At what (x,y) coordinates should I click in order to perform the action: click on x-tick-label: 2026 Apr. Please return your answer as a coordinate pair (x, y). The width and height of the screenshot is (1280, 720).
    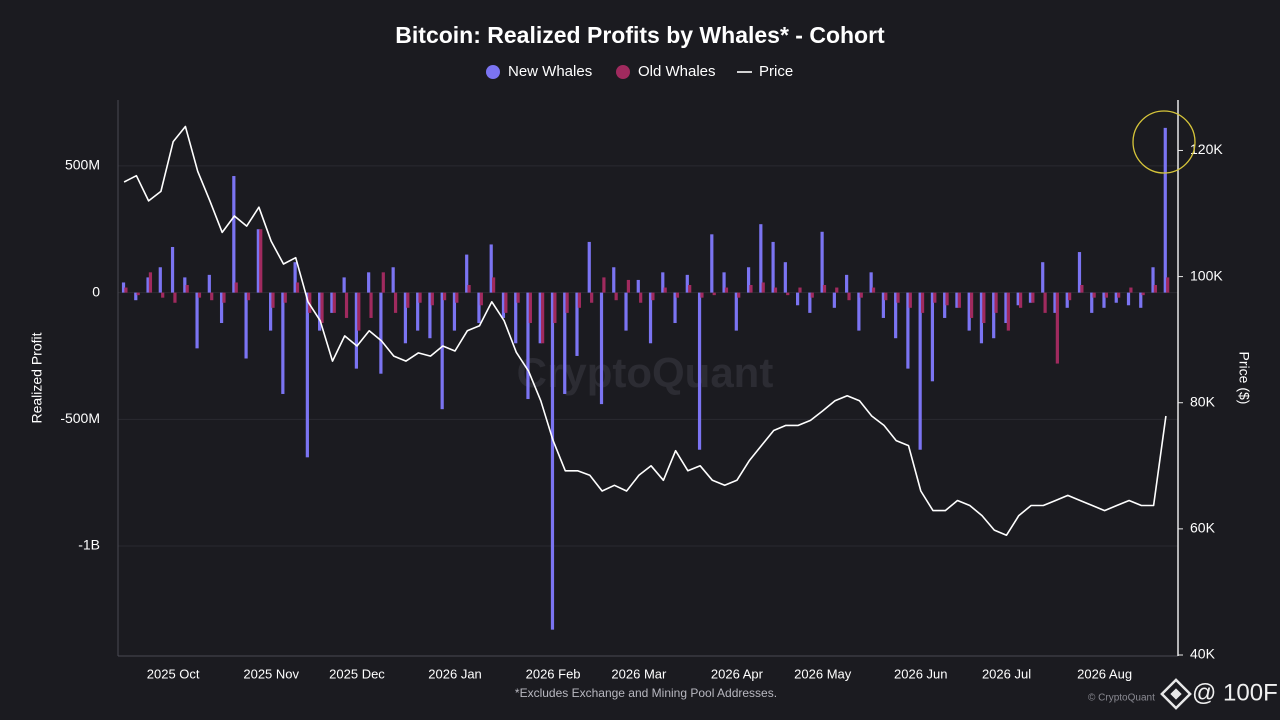
    Looking at the image, I should click on (737, 673).